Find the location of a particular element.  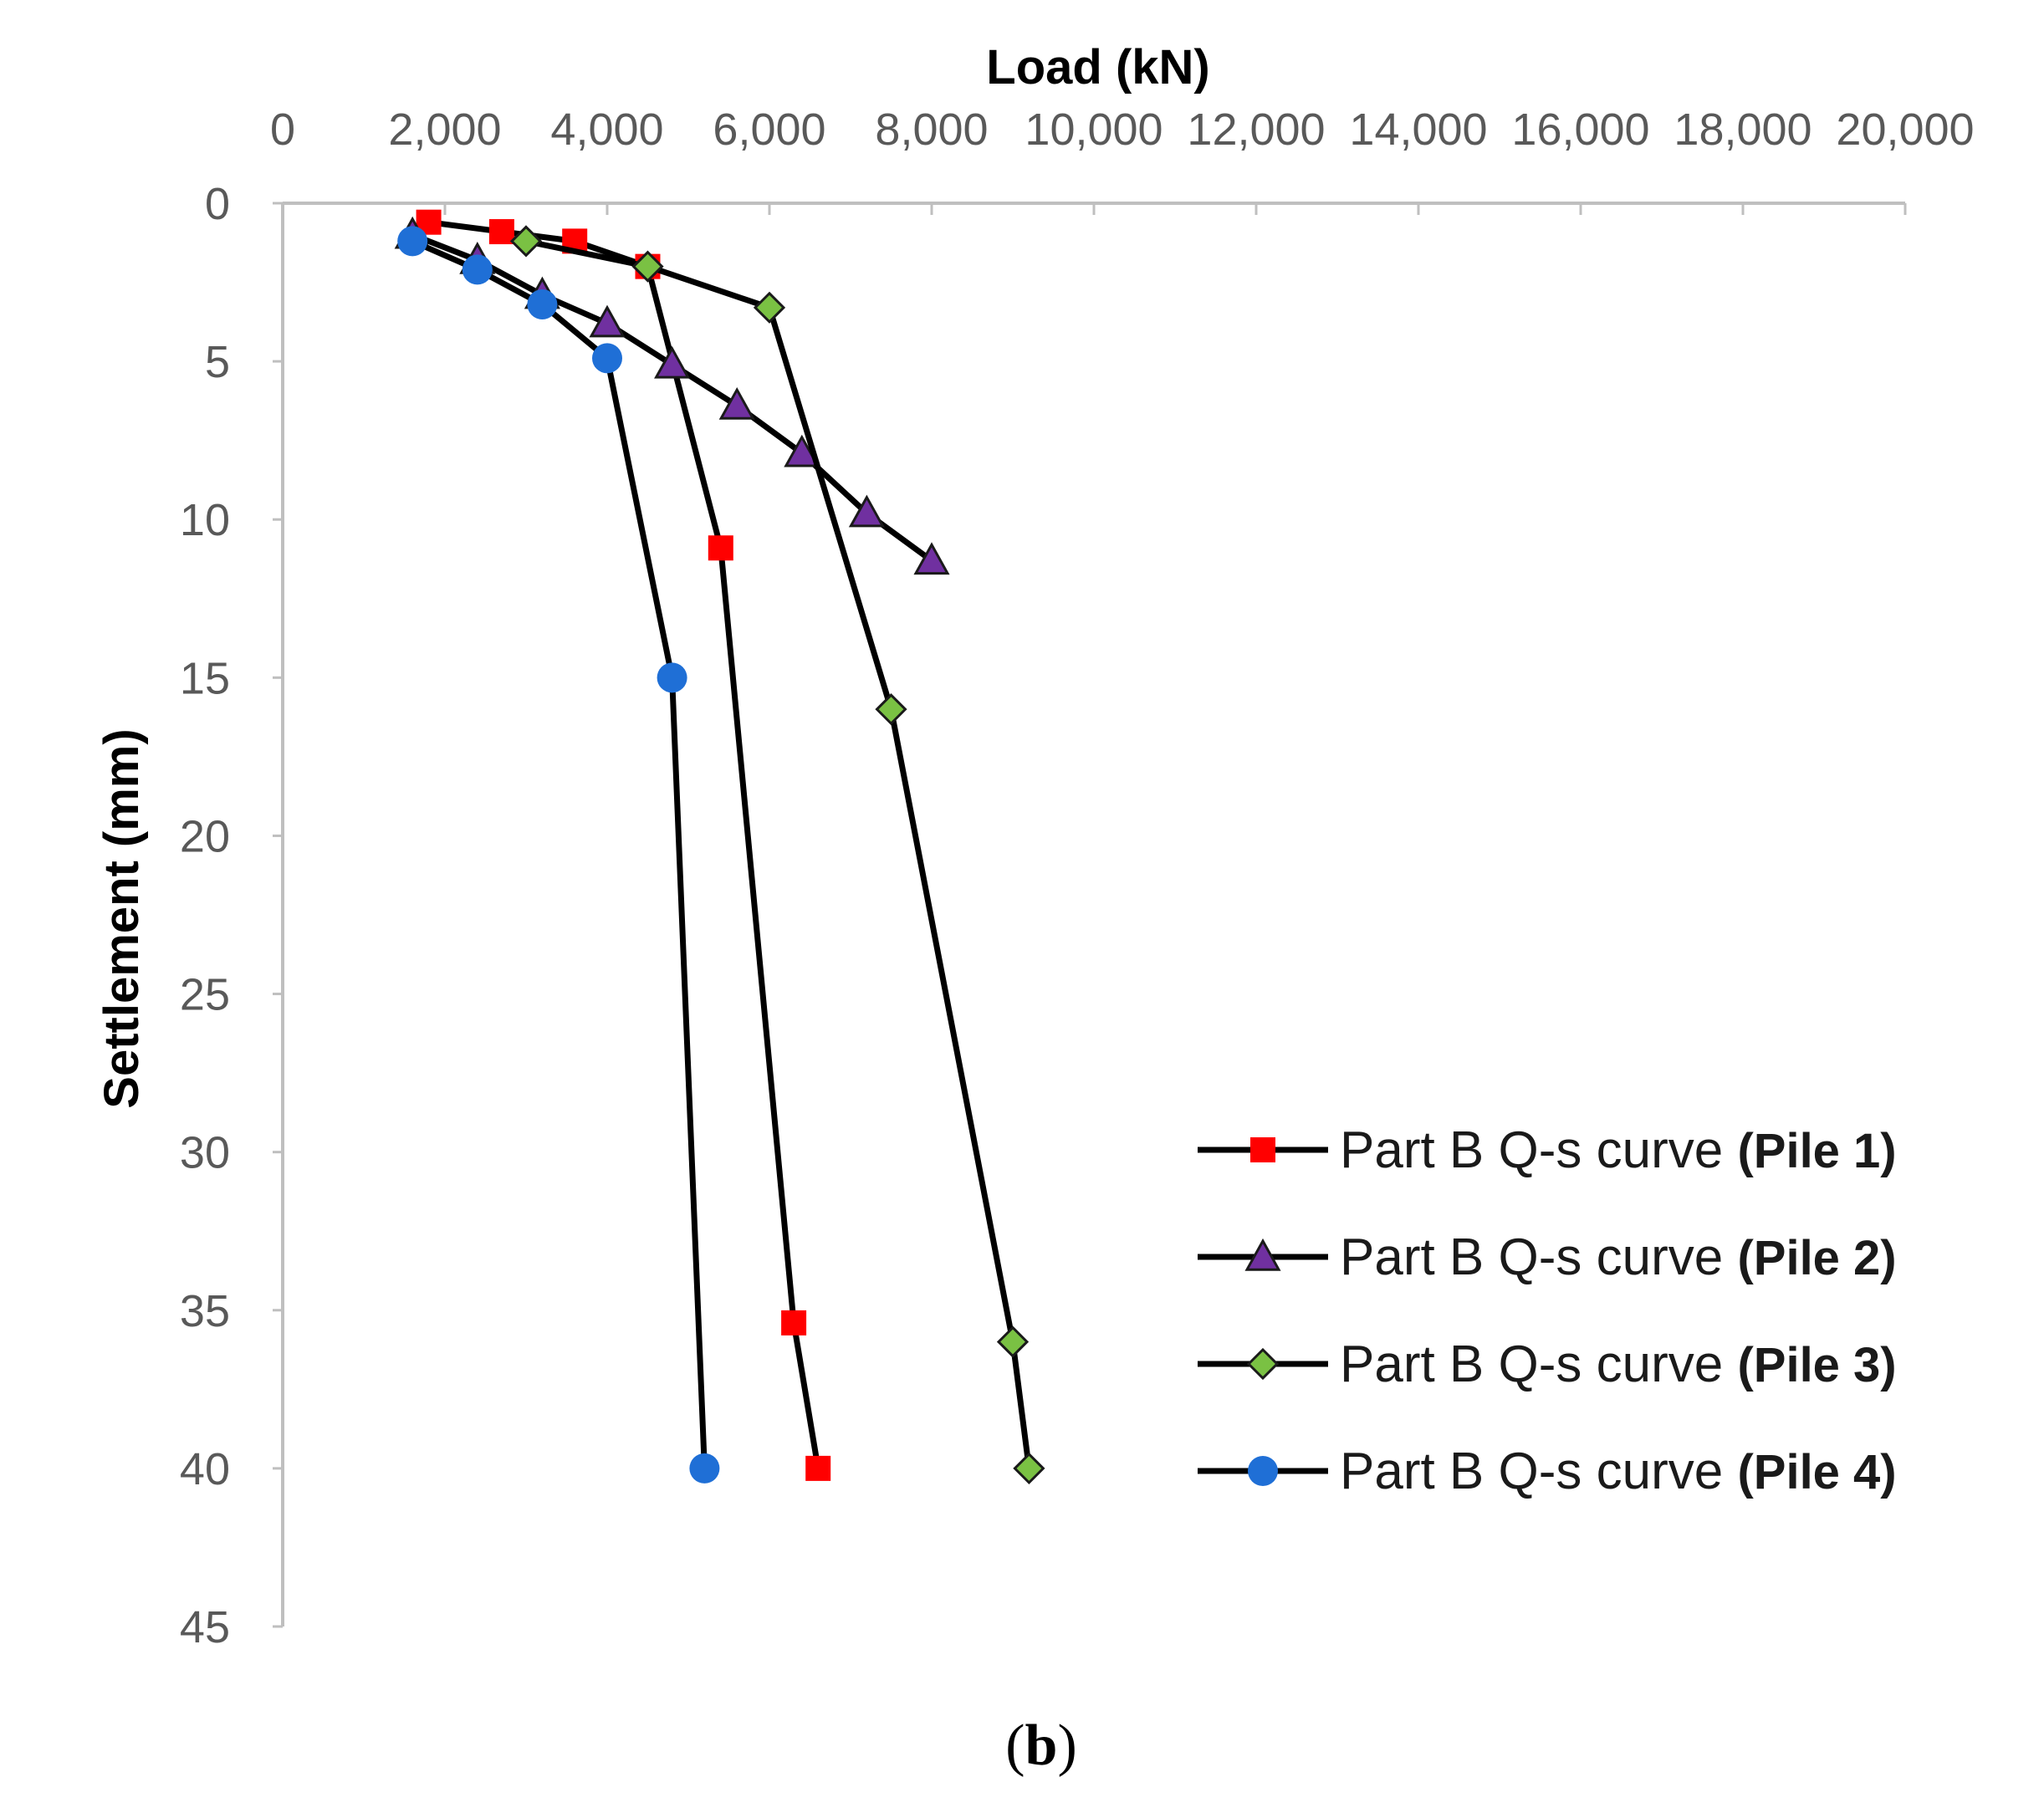

x-tick-label: 8,000 is located at coordinates (931, 130).